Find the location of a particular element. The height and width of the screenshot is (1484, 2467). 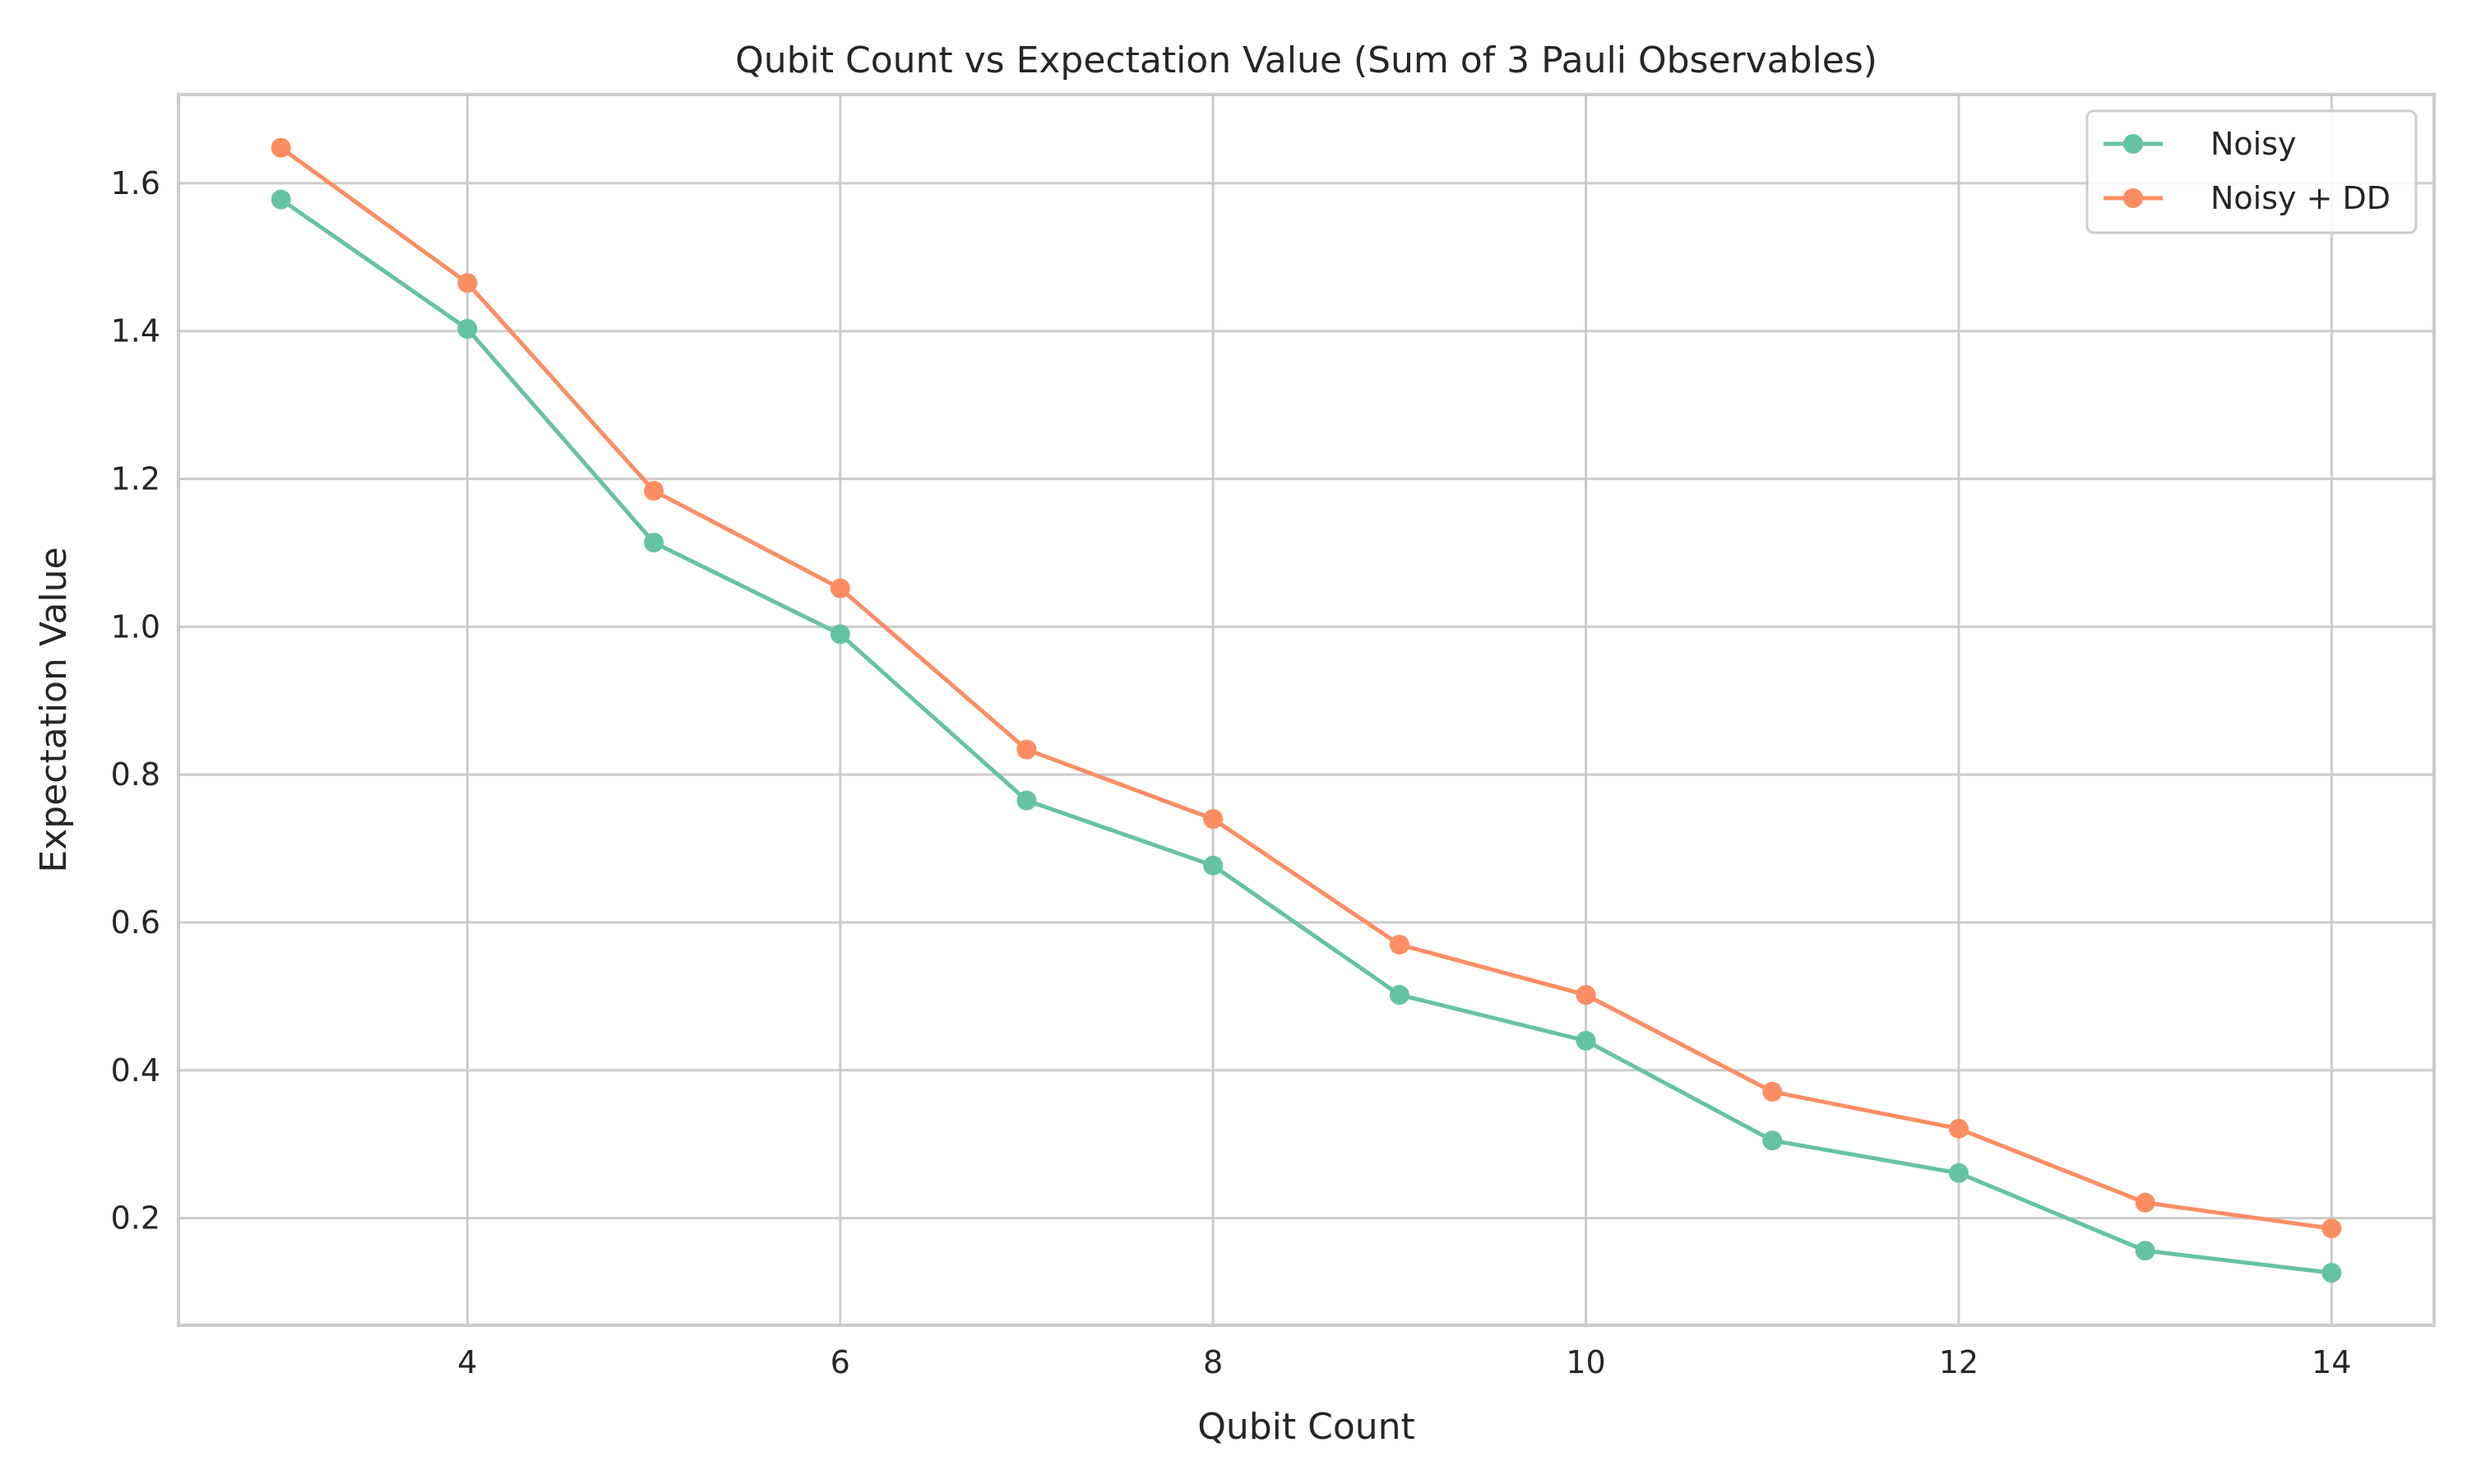

y-tick-label: 0.4 is located at coordinates (135, 1070).